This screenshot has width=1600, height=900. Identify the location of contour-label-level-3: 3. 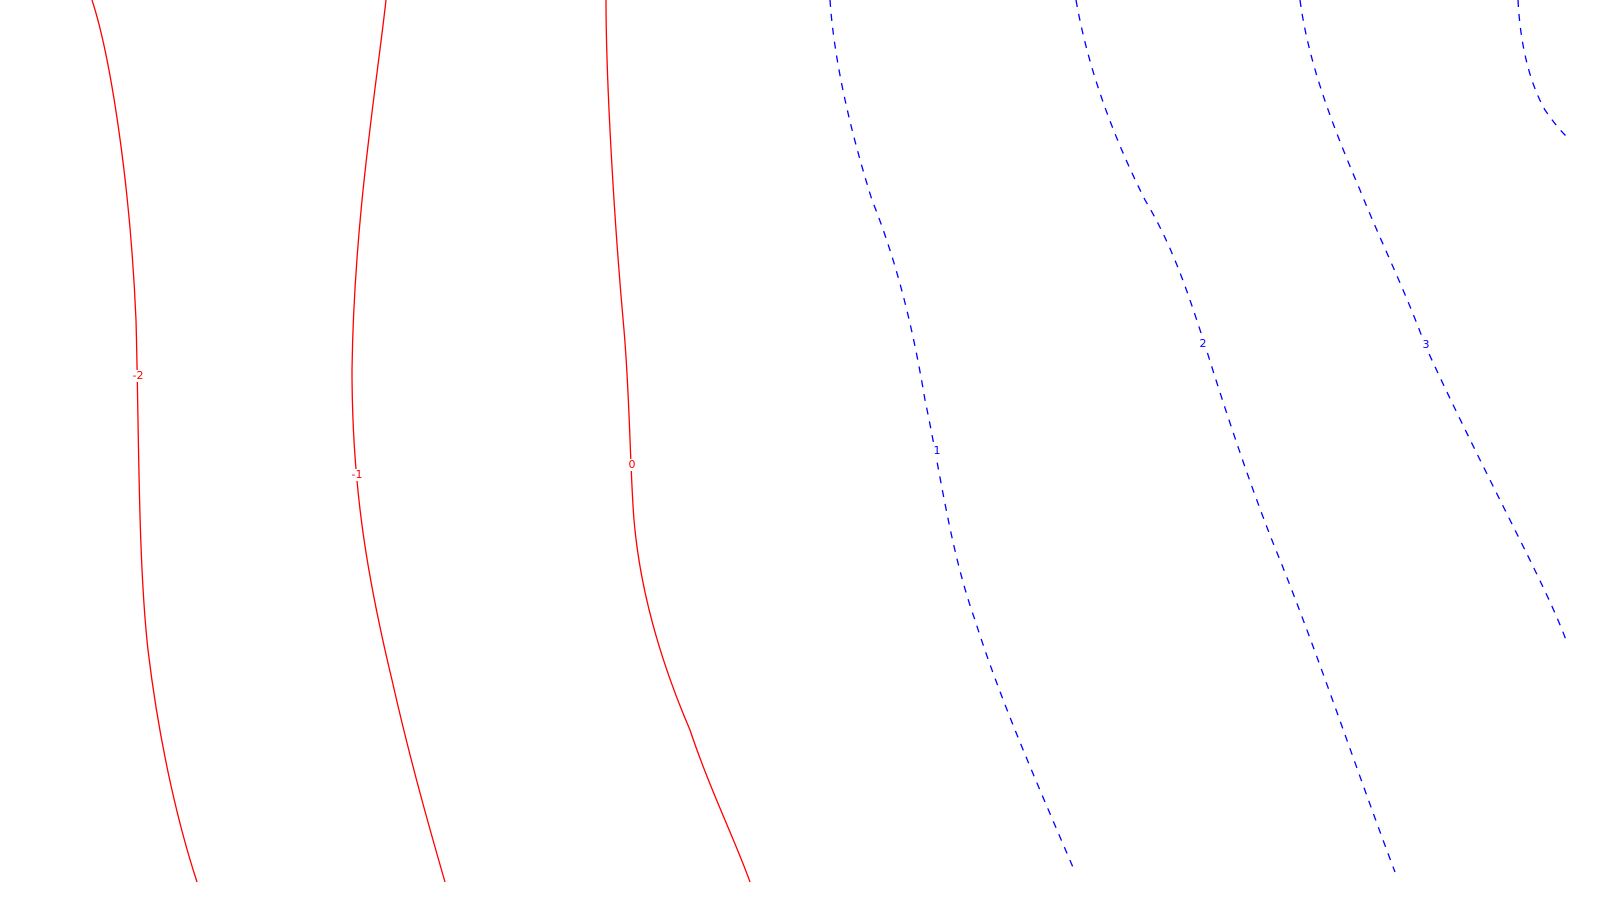
(1426, 344).